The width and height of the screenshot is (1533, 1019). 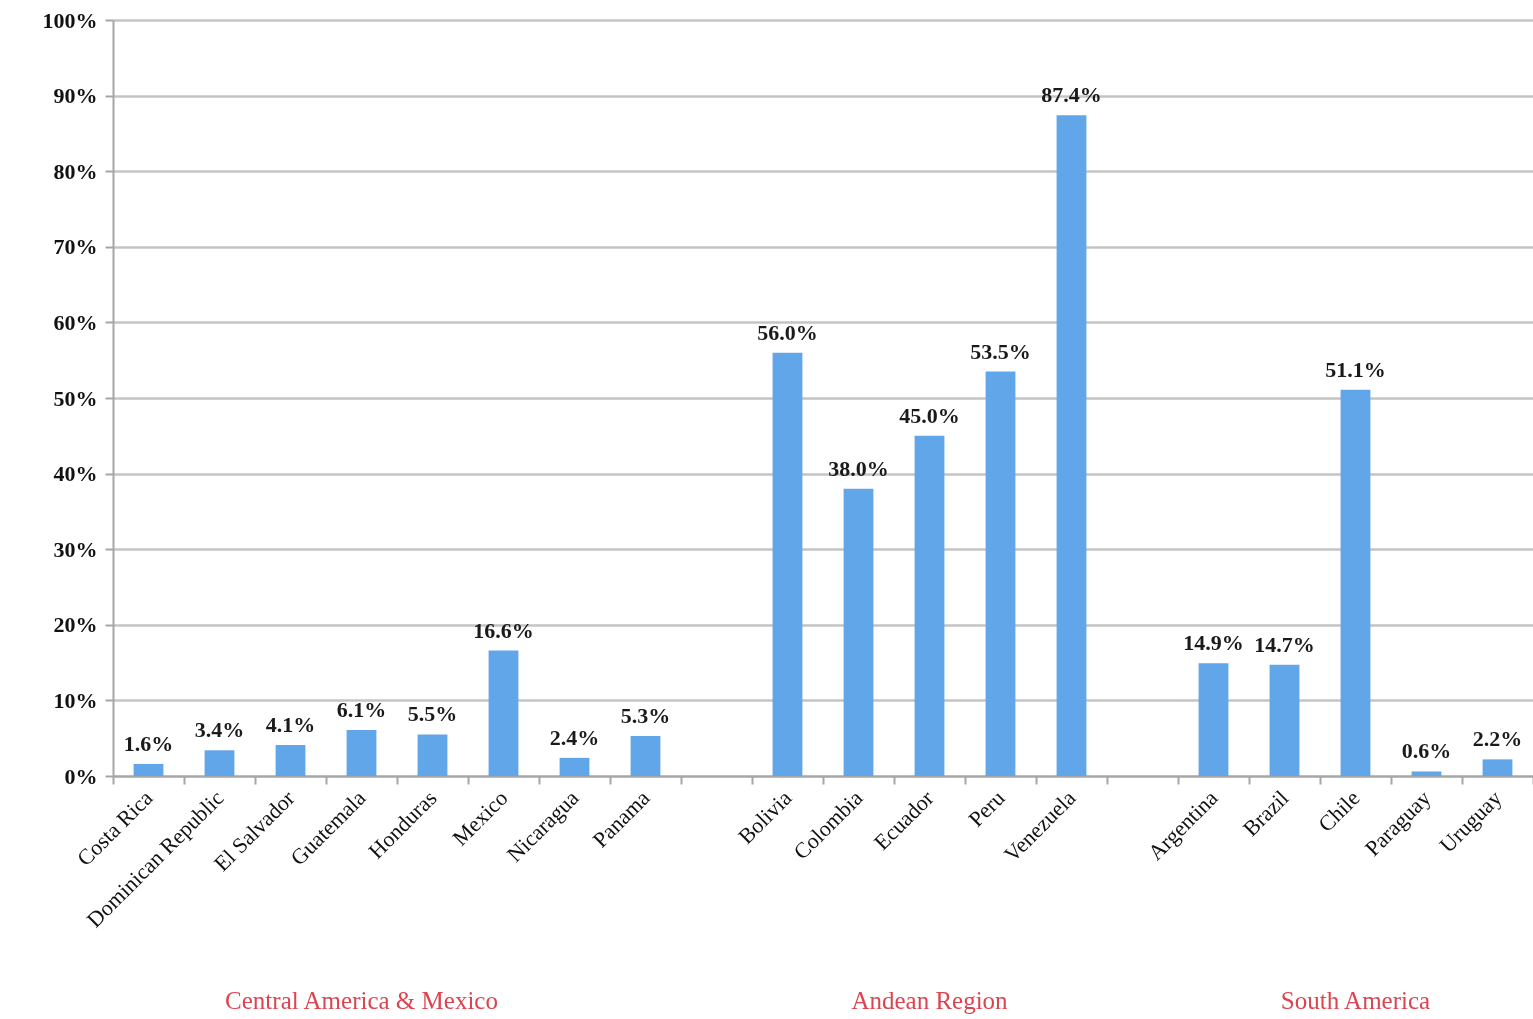 I want to click on y-tick-label: 0%, so click(x=81, y=776).